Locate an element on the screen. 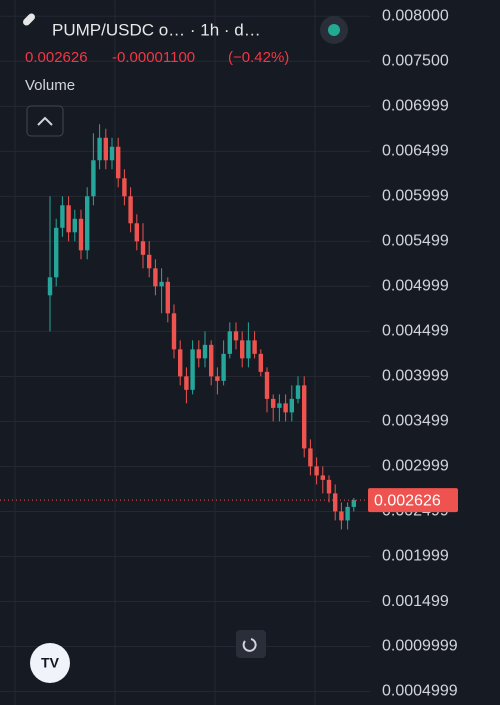  symbol-icon is located at coordinates (29, 19).